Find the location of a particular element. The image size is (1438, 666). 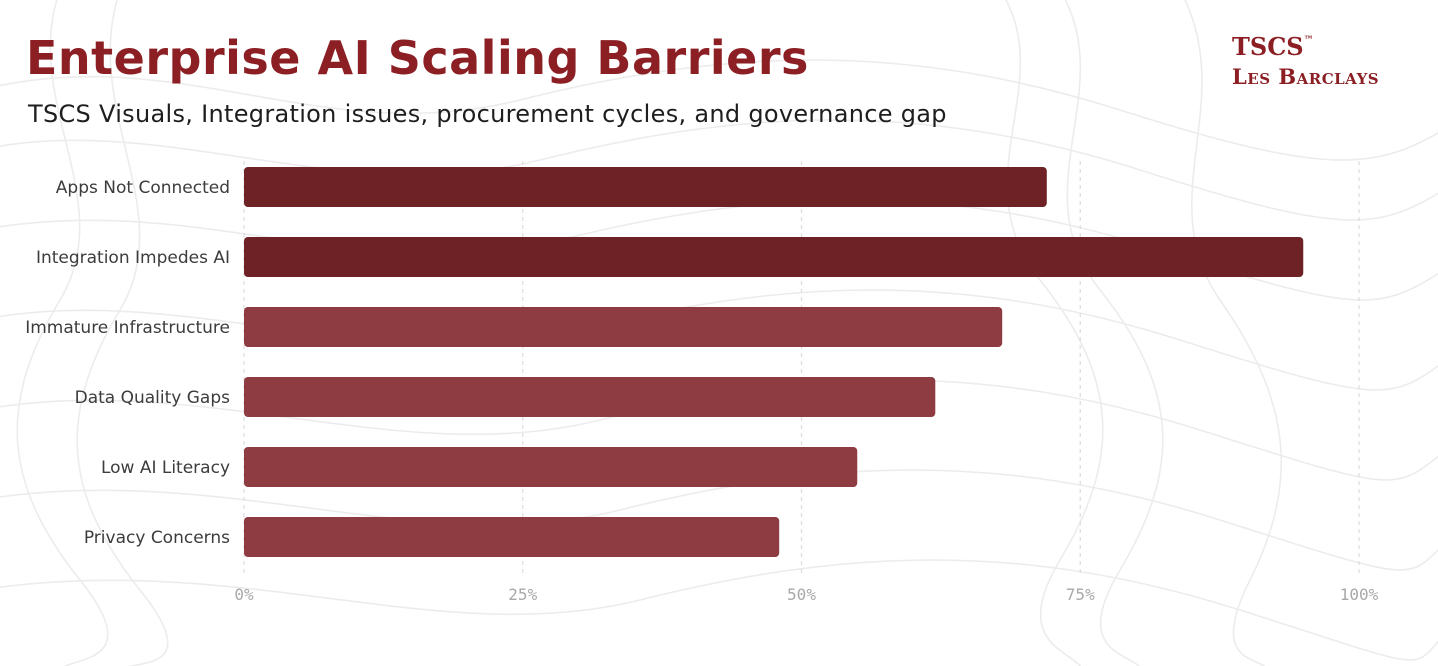

bar-privacy-concerns is located at coordinates (512, 537).